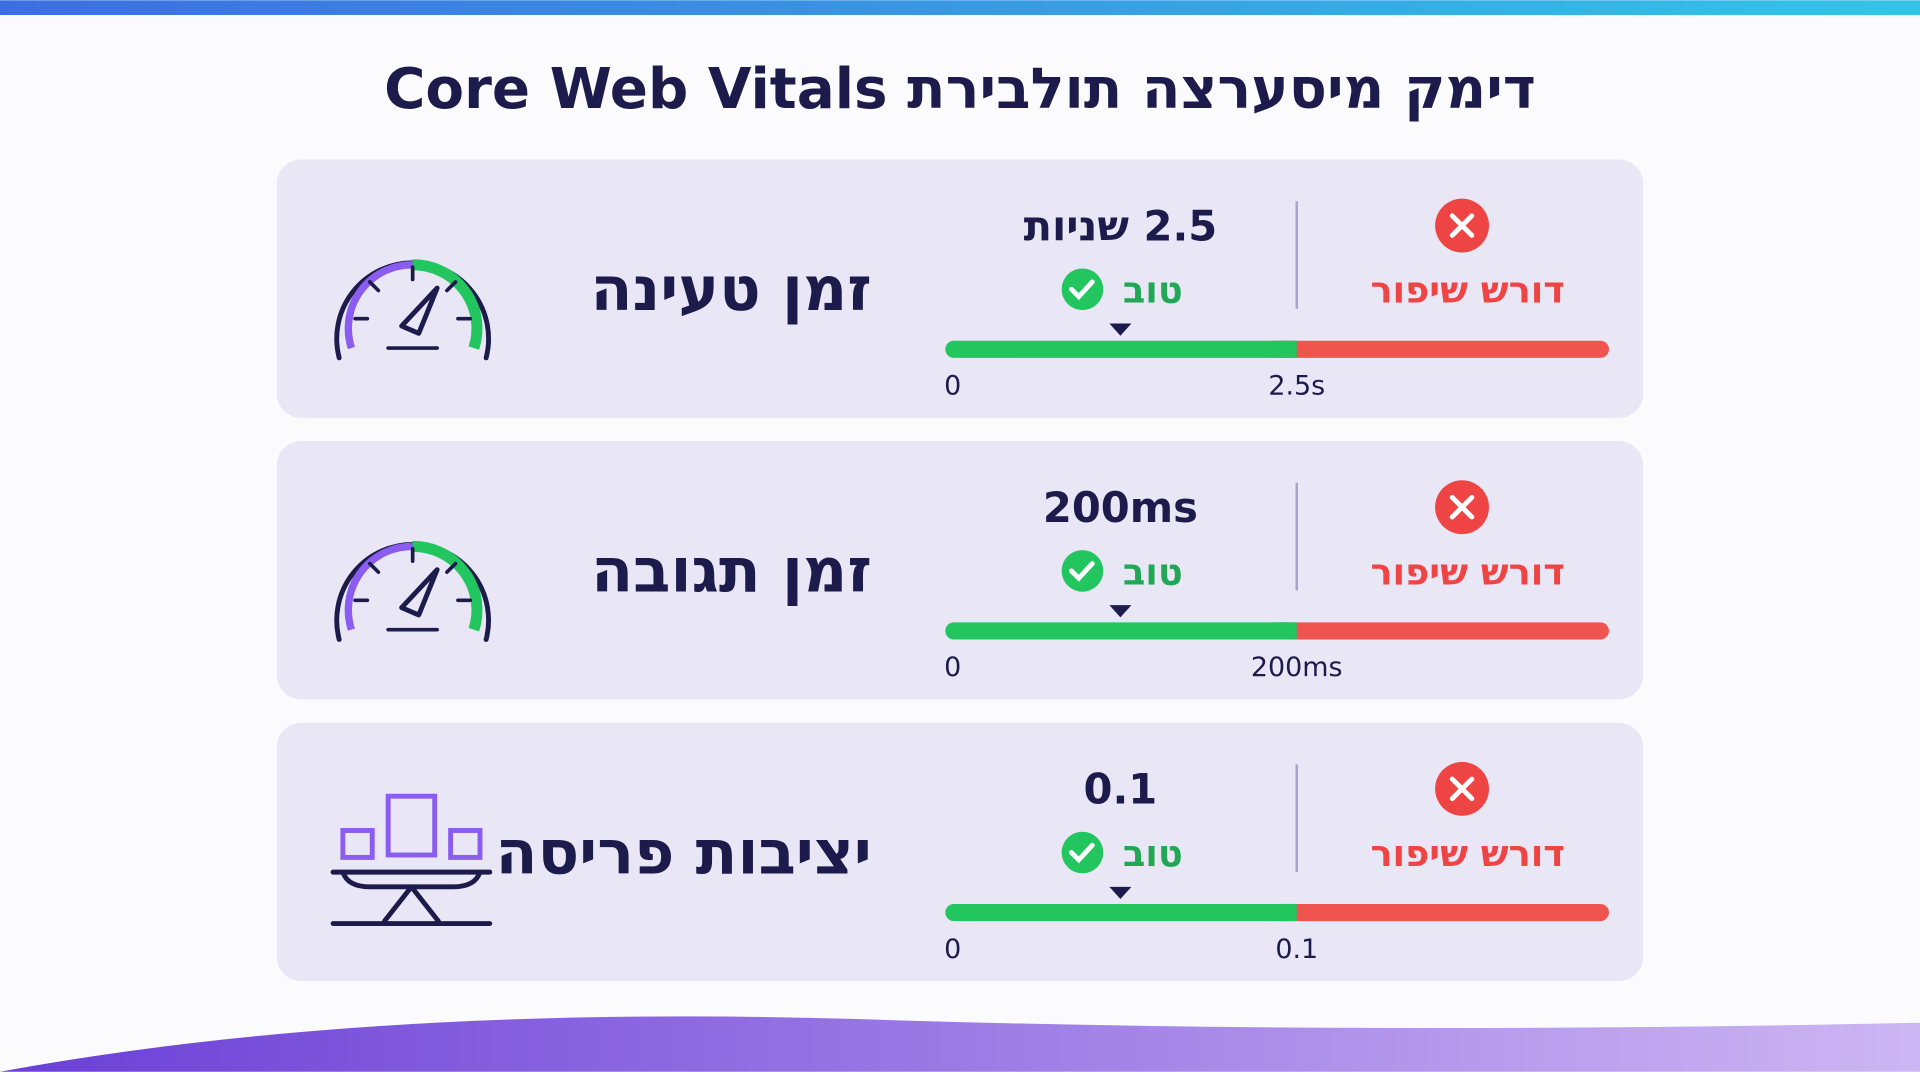  Describe the element at coordinates (960, 89) in the screenshot. I see `title: דימק מיסערצה תולבירת Core Web Vitals` at that location.